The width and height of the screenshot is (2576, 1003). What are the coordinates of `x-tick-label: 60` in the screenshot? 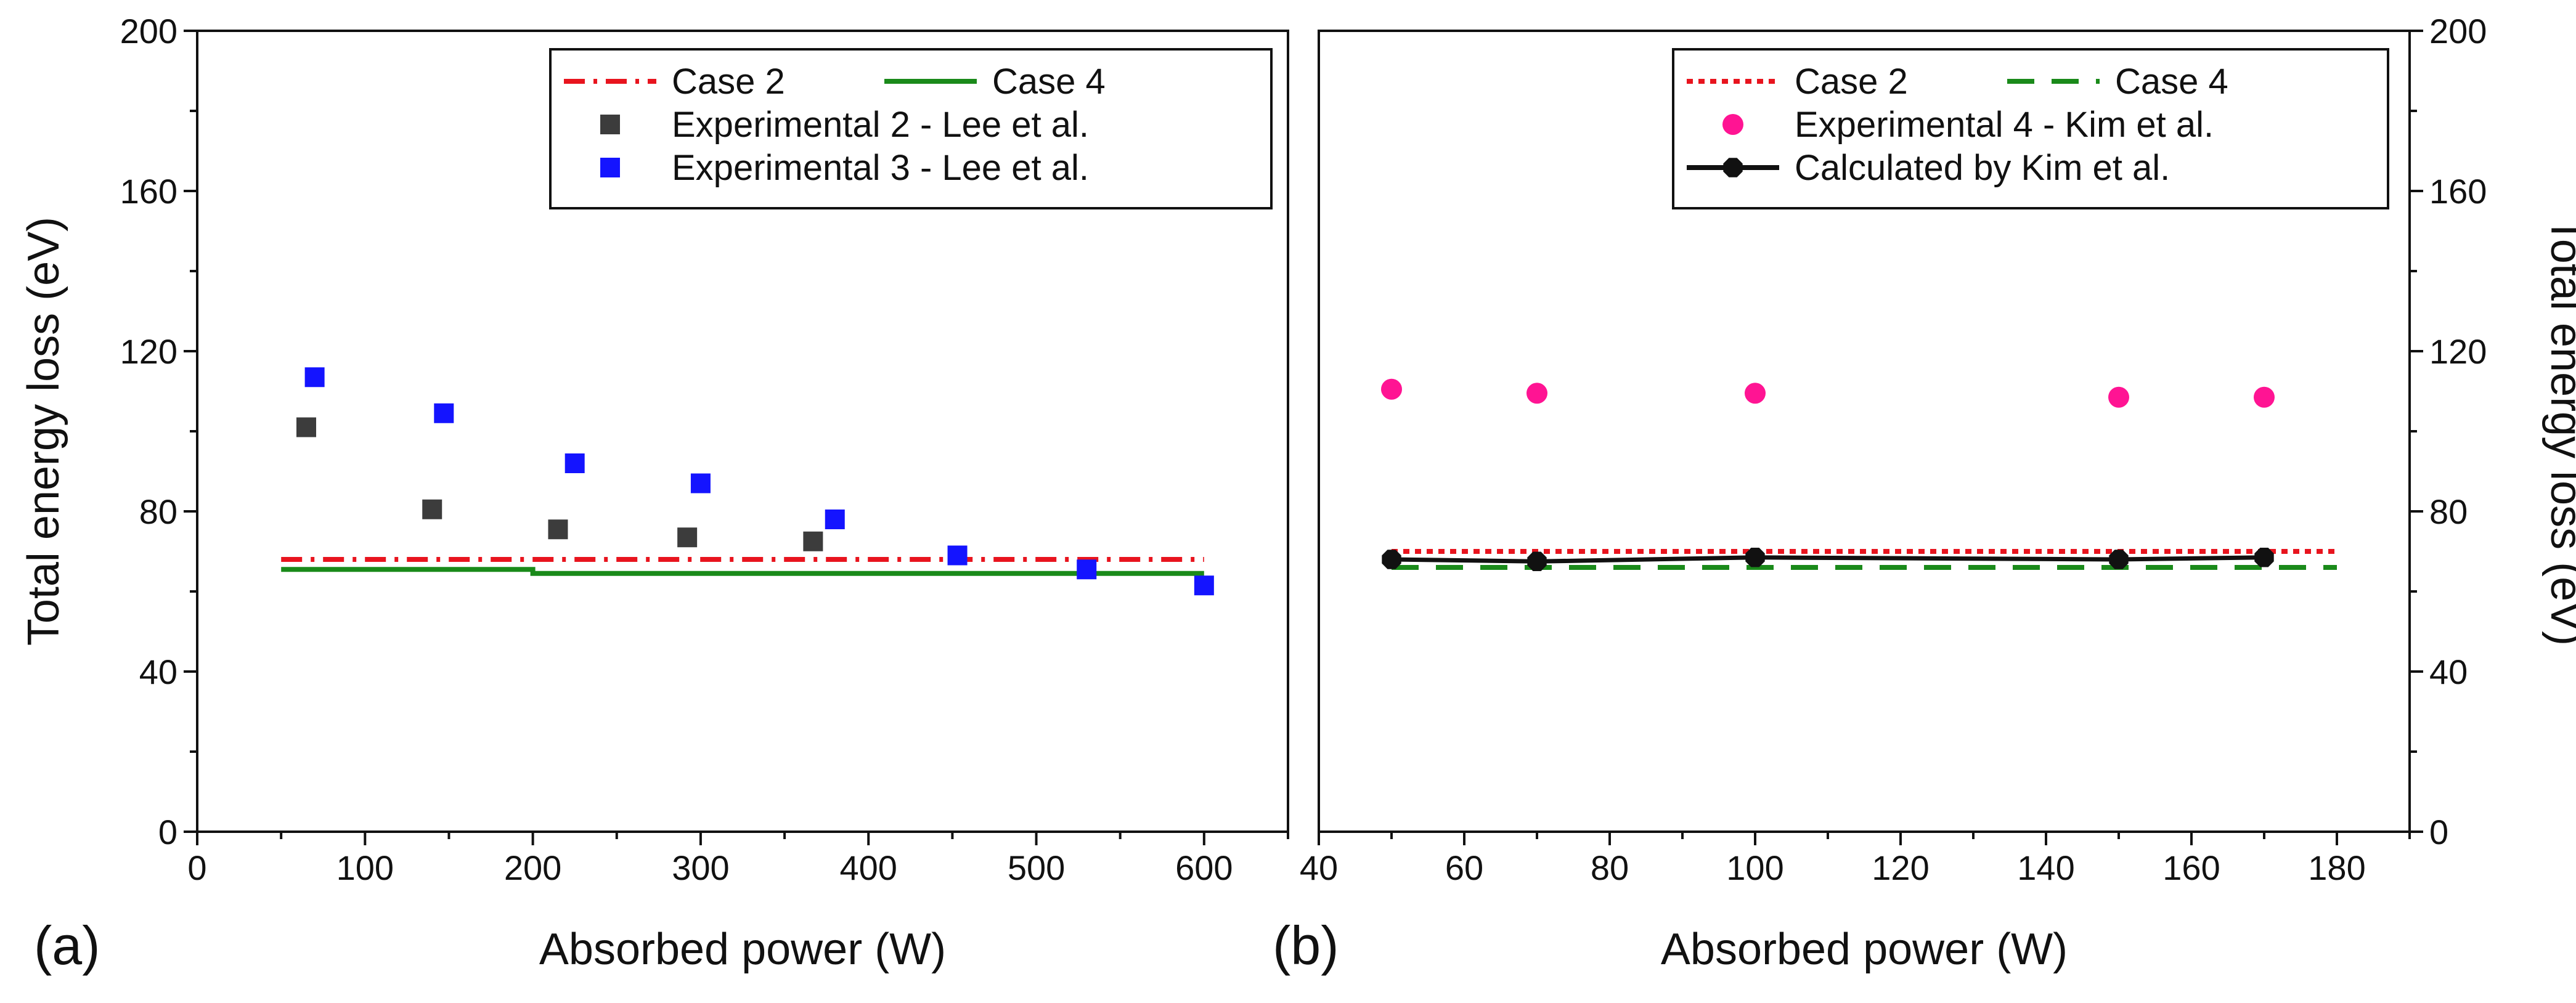 It's located at (1464, 867).